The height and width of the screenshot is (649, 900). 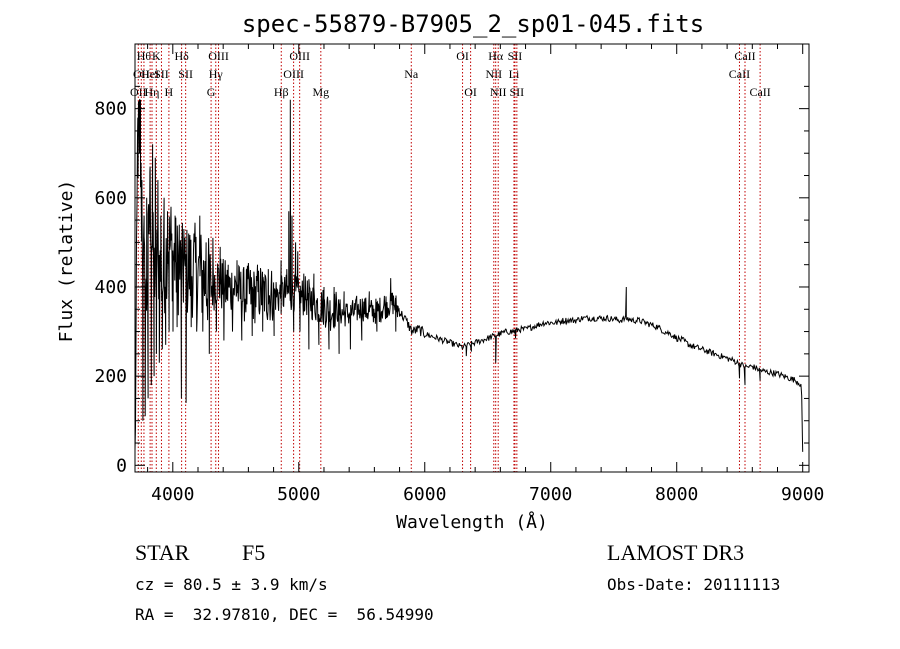 What do you see at coordinates (496, 56) in the screenshot?
I see `marker-label-21: Hα` at bounding box center [496, 56].